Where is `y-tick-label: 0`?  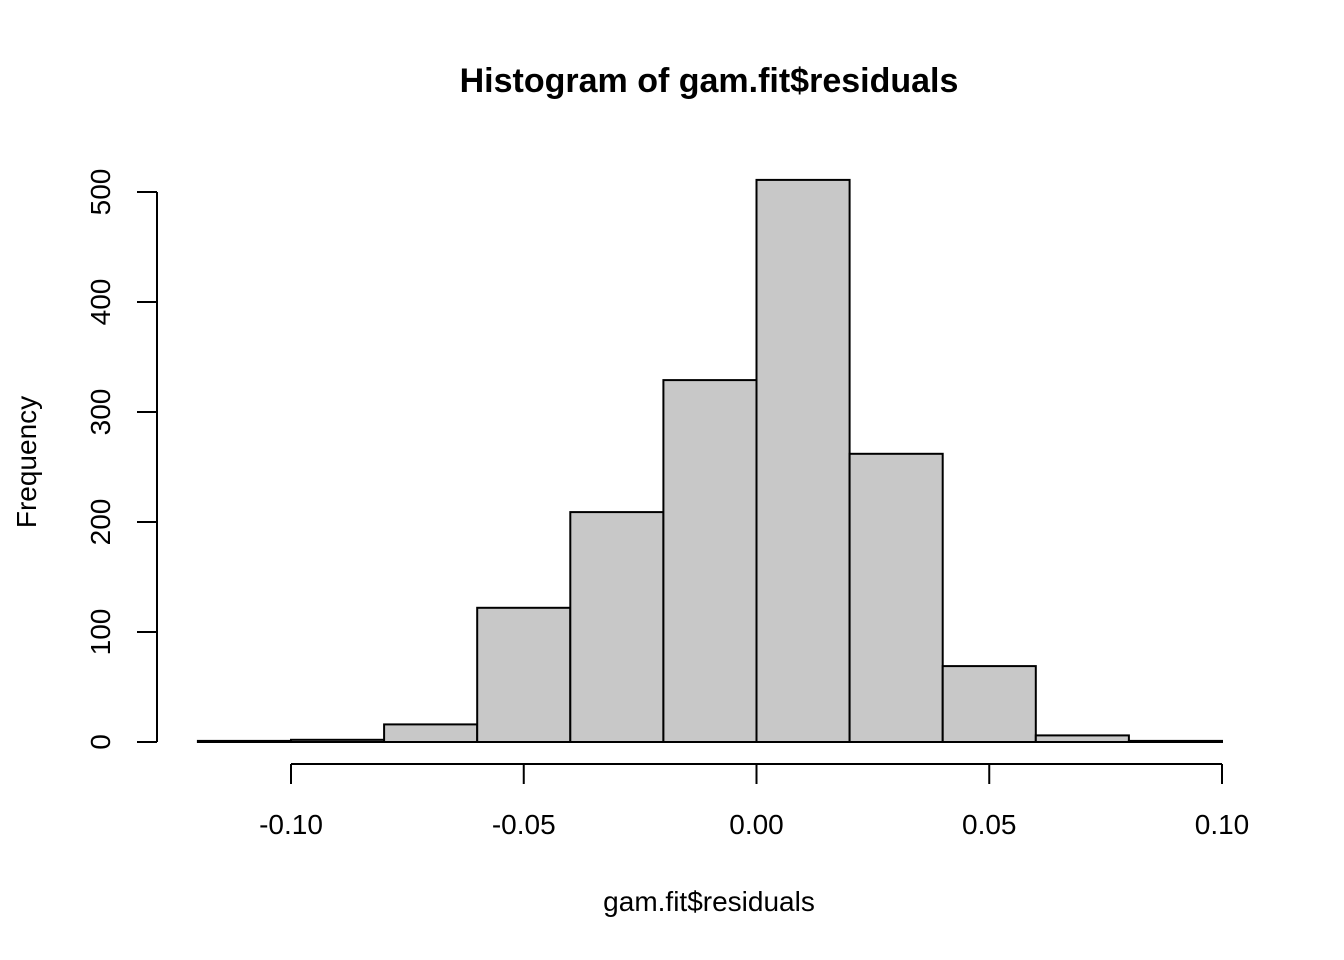 y-tick-label: 0 is located at coordinates (100, 742).